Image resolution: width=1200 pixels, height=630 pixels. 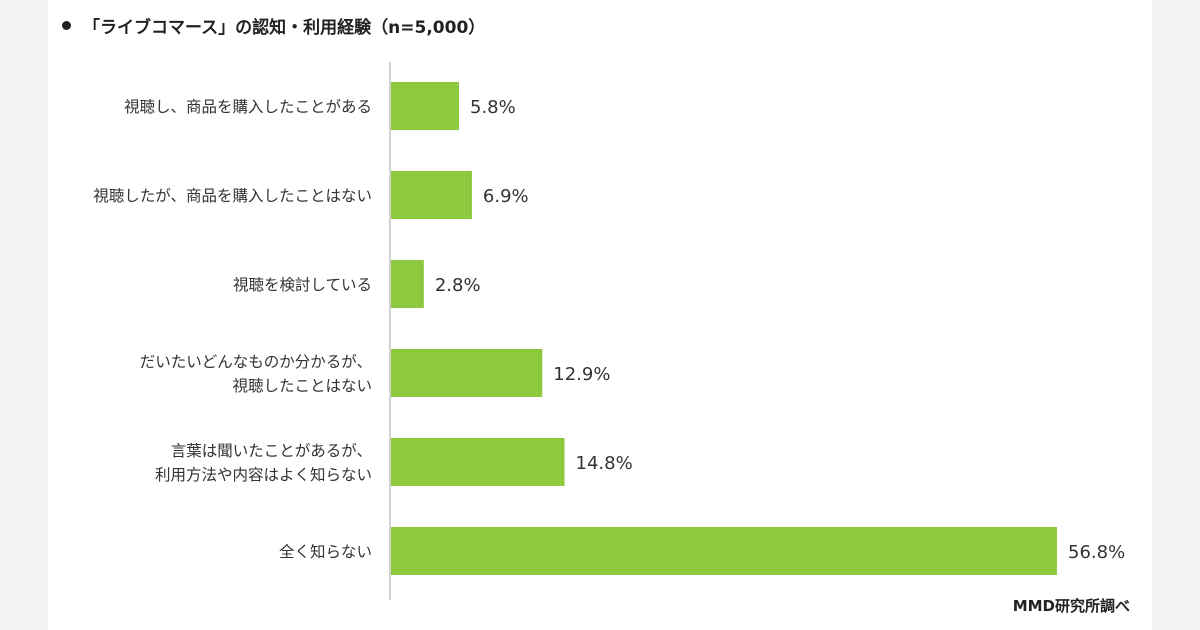 I want to click on category-label-0: 視聴し、商品を購入したことがある, so click(x=248, y=107).